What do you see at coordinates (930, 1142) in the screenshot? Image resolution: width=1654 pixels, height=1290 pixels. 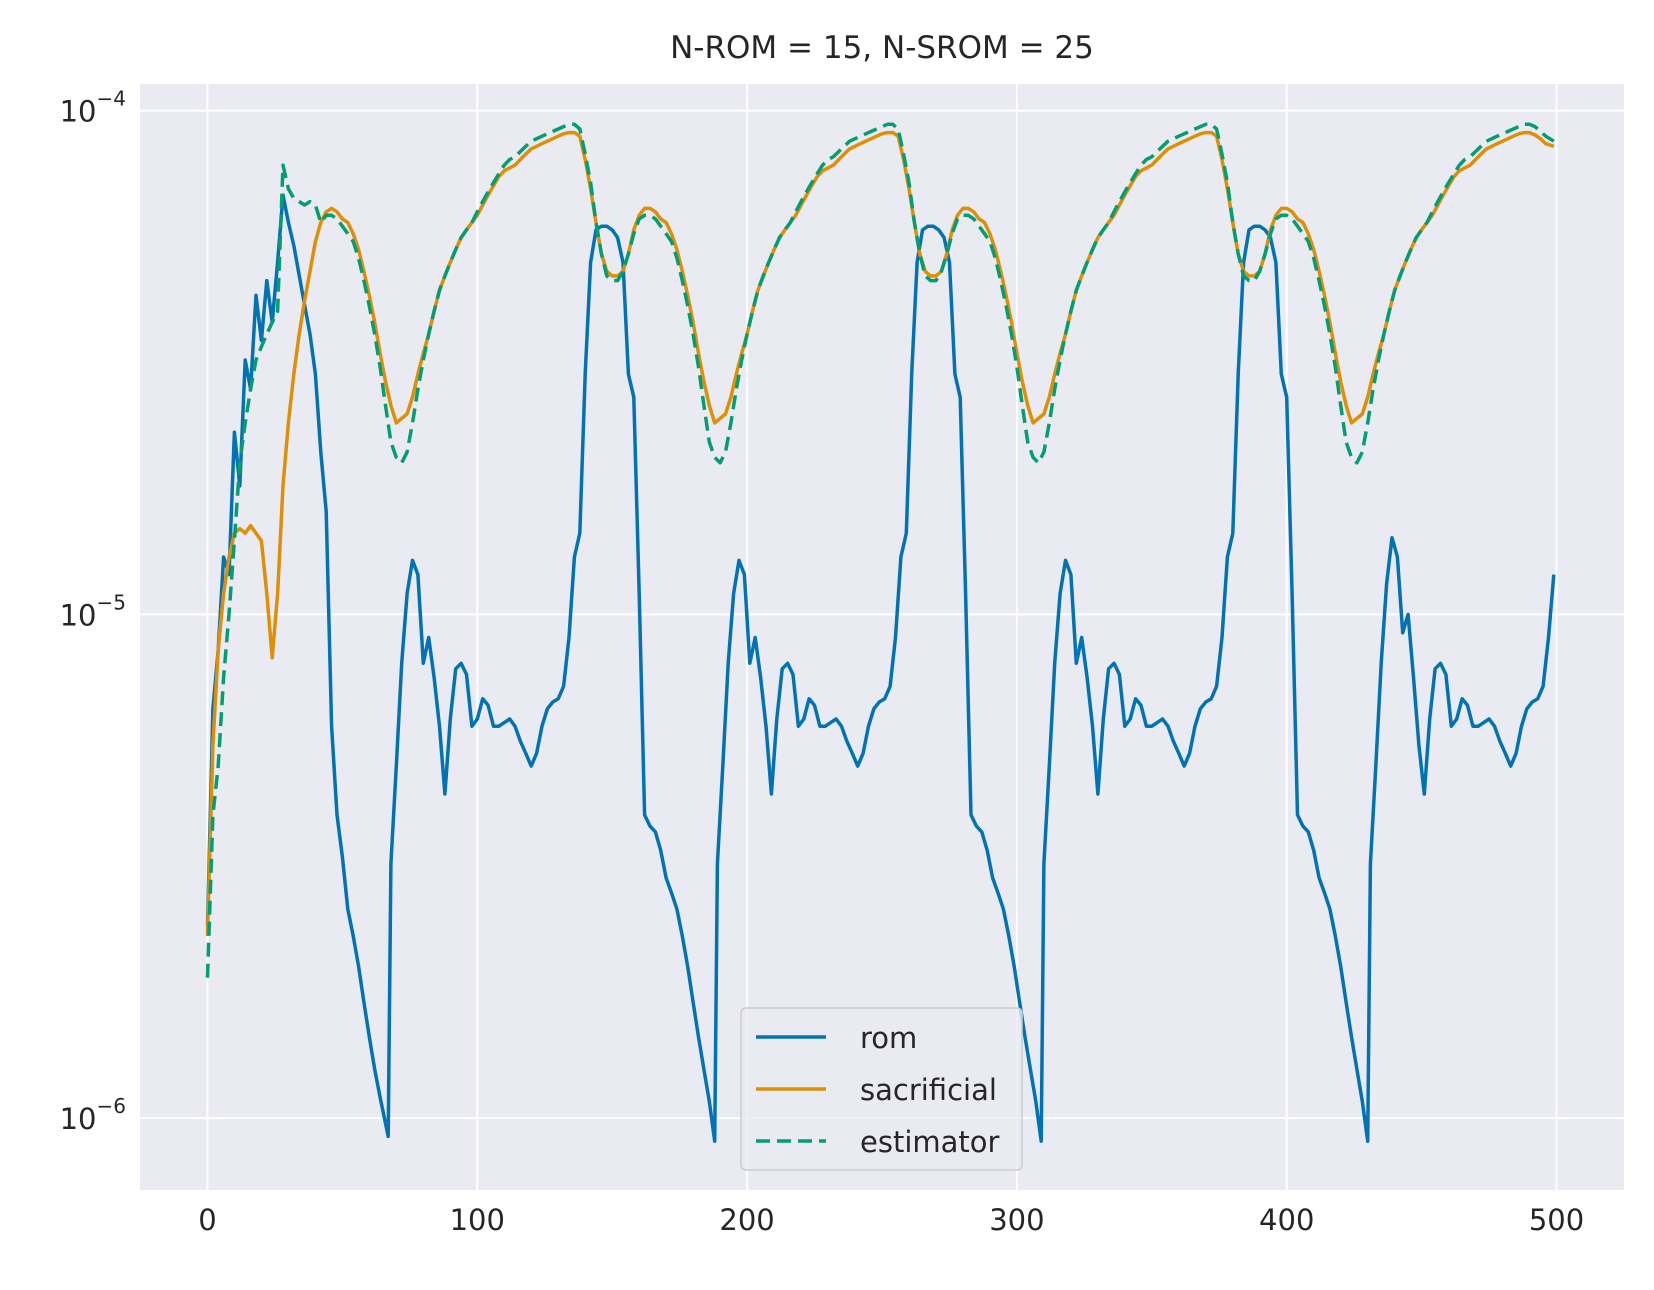 I see `legend-label-estimator: estimator` at bounding box center [930, 1142].